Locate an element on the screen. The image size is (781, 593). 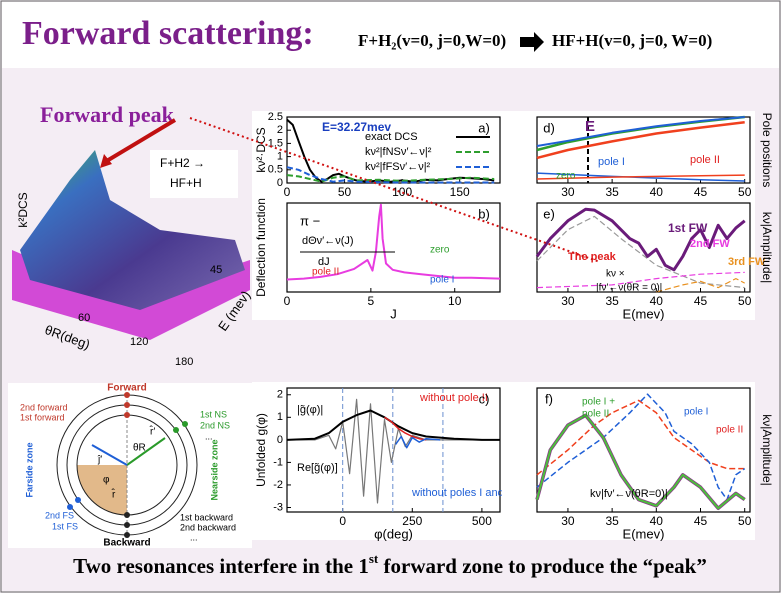
box-line: HF+H is located at coordinates (186, 183).